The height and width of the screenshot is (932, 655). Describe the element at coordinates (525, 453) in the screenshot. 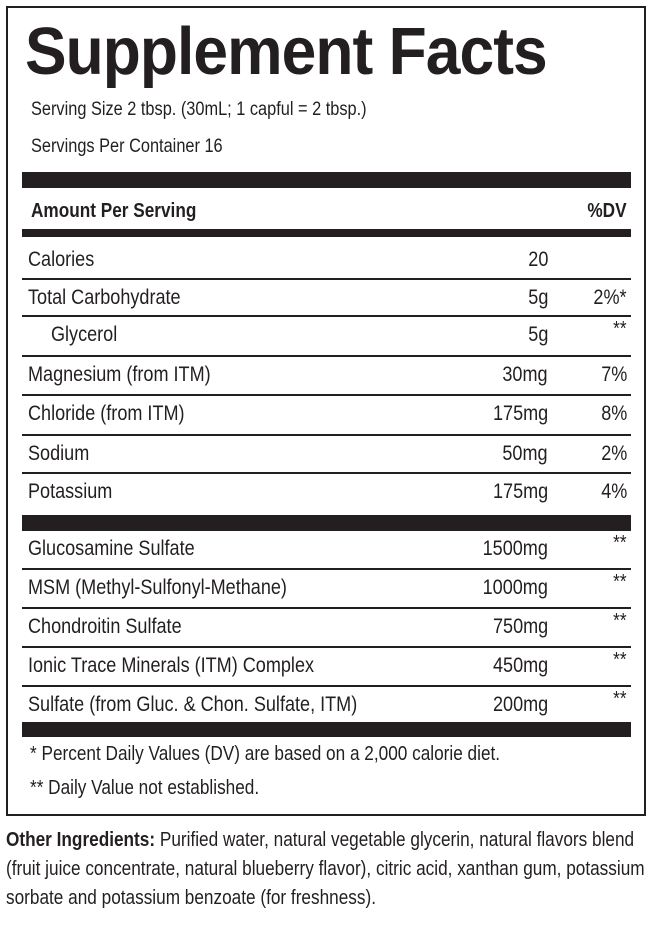

I see `nutrient-amount: 50mg` at that location.